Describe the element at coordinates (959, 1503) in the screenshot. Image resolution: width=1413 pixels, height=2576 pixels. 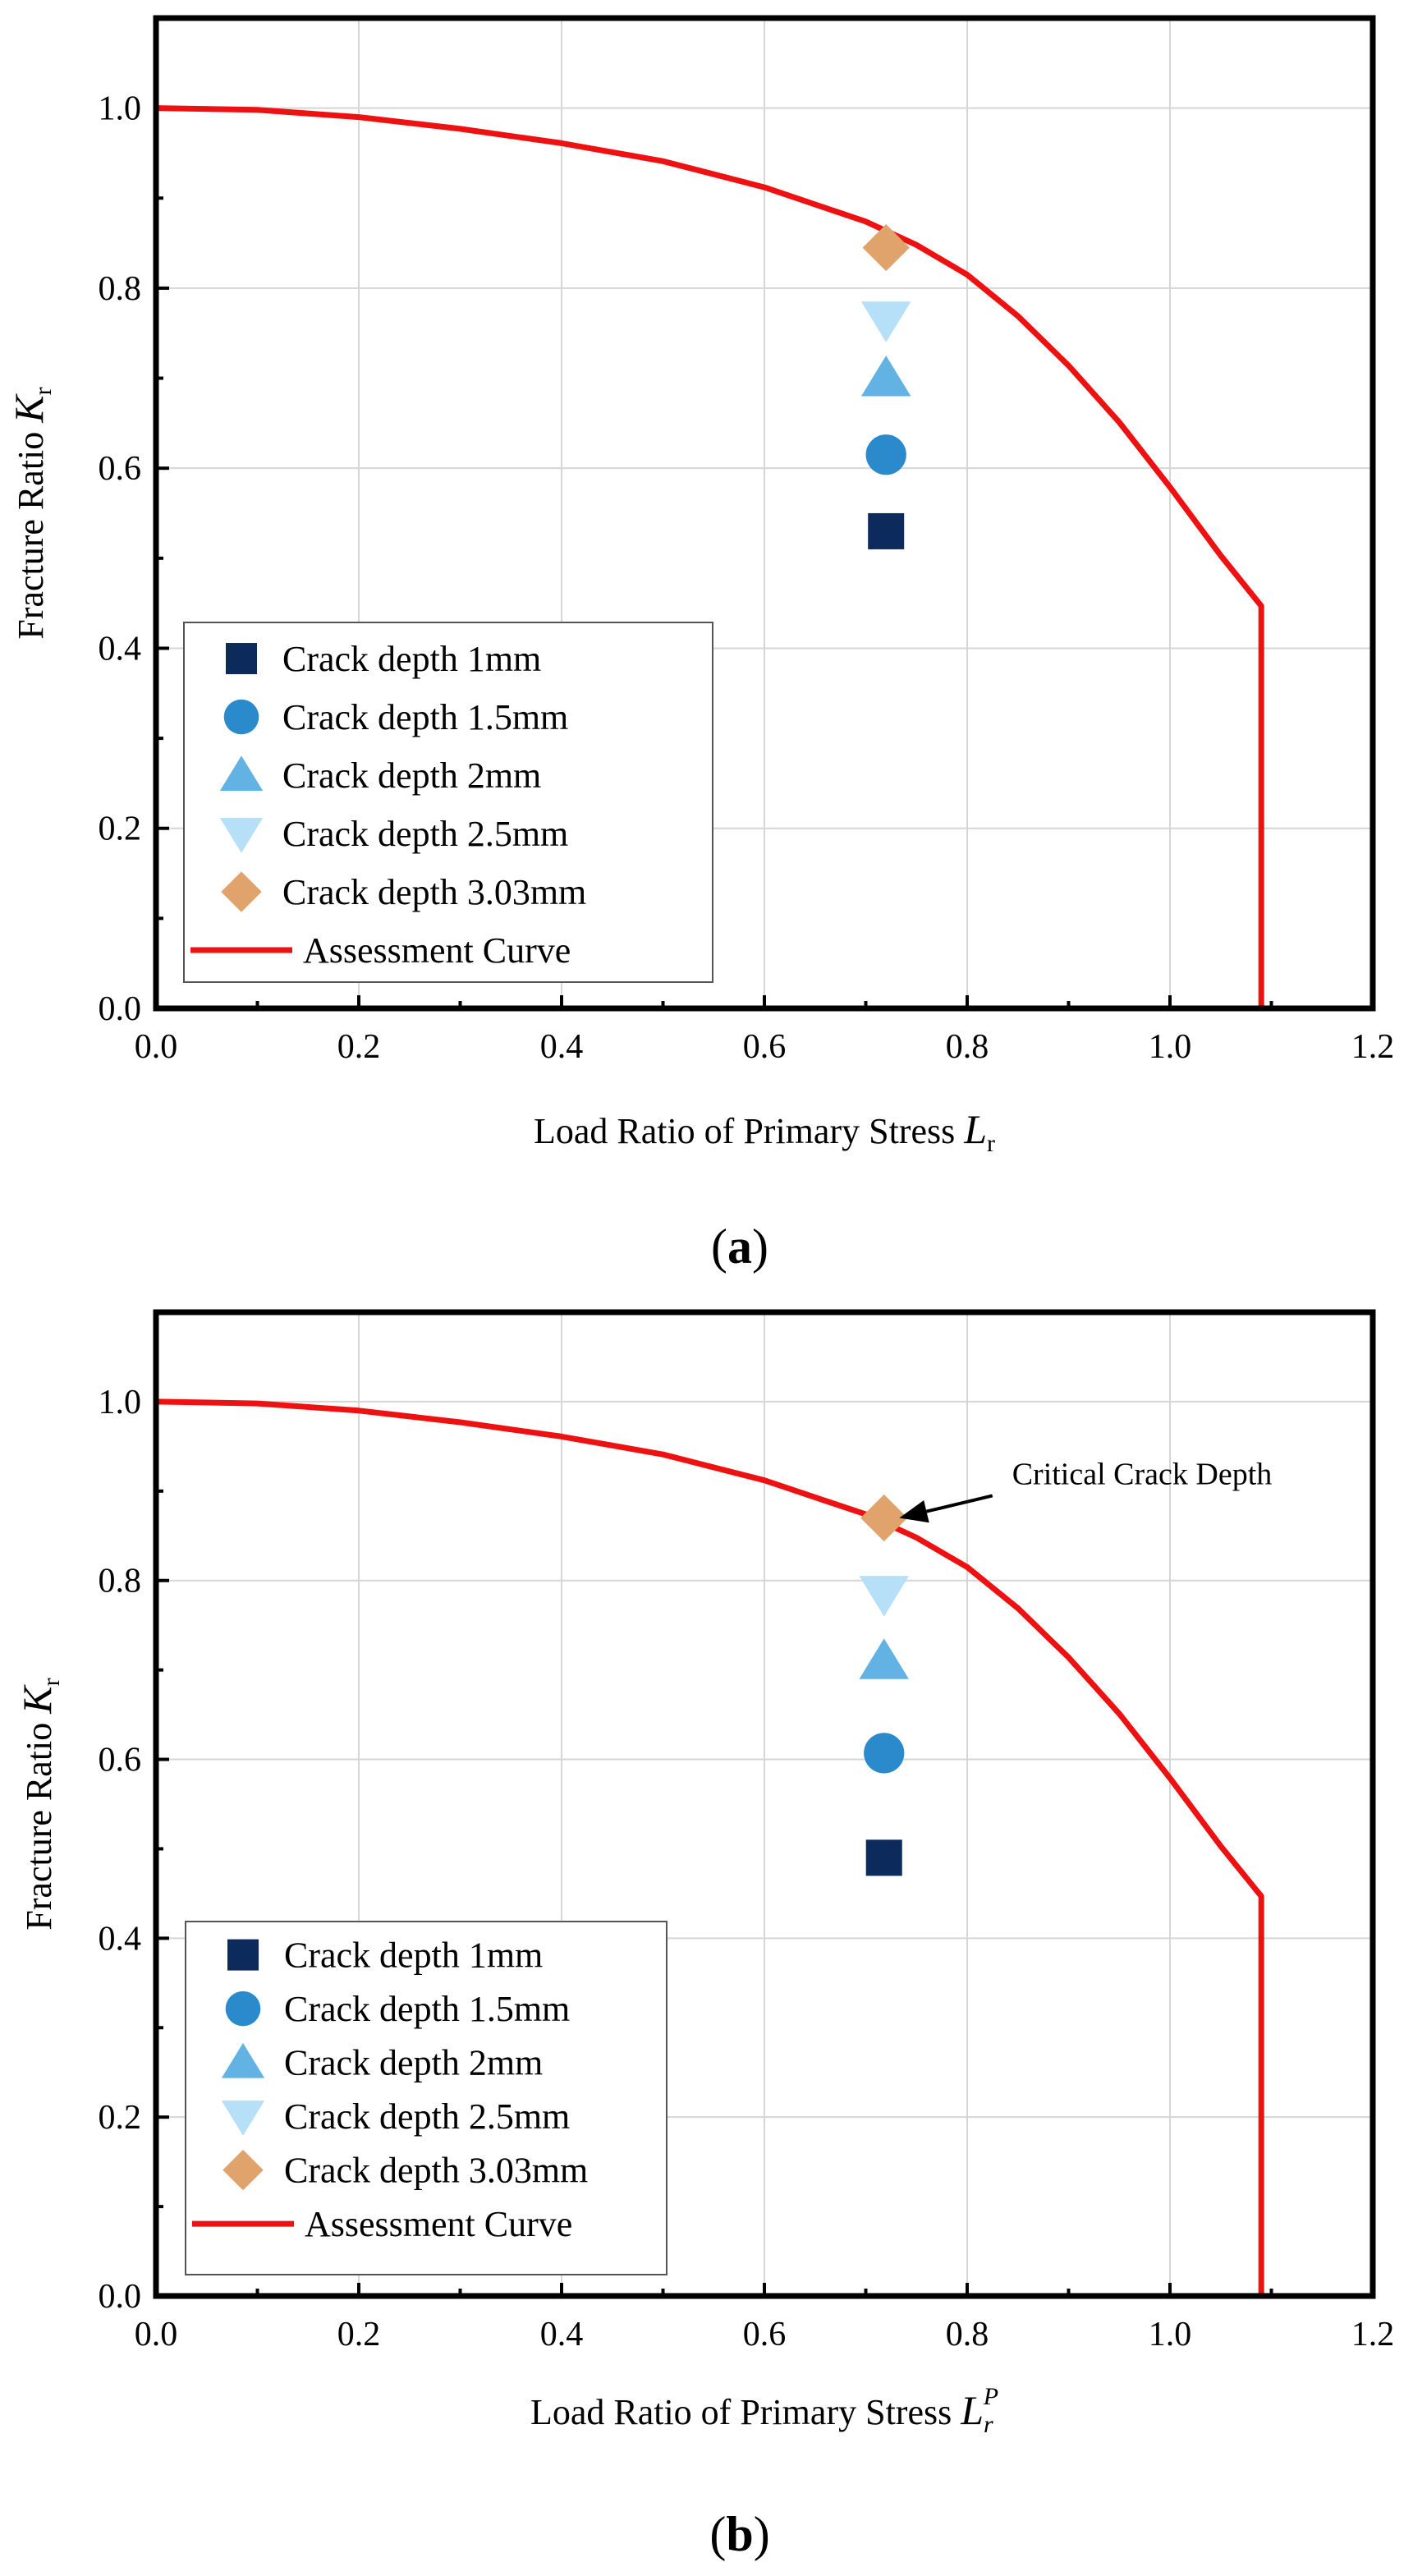
I see `annotation-arrow-line` at that location.